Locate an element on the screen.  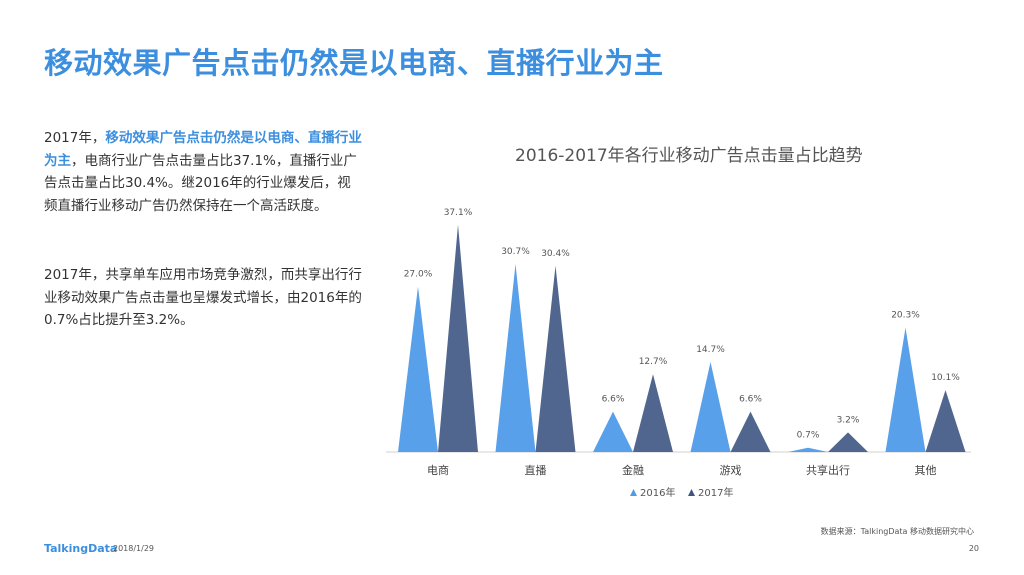
value-label-2016-1: 30.7% is located at coordinates (515, 252).